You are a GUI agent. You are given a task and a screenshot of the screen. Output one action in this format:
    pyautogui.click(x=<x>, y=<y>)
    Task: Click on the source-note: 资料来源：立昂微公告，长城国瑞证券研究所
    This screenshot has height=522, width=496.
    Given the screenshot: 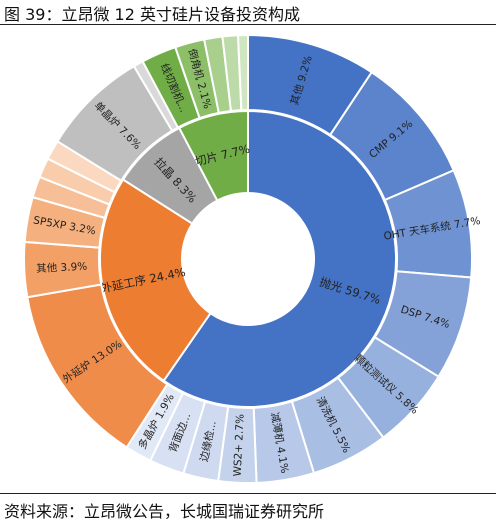 What is the action you would take?
    pyautogui.click(x=164, y=511)
    